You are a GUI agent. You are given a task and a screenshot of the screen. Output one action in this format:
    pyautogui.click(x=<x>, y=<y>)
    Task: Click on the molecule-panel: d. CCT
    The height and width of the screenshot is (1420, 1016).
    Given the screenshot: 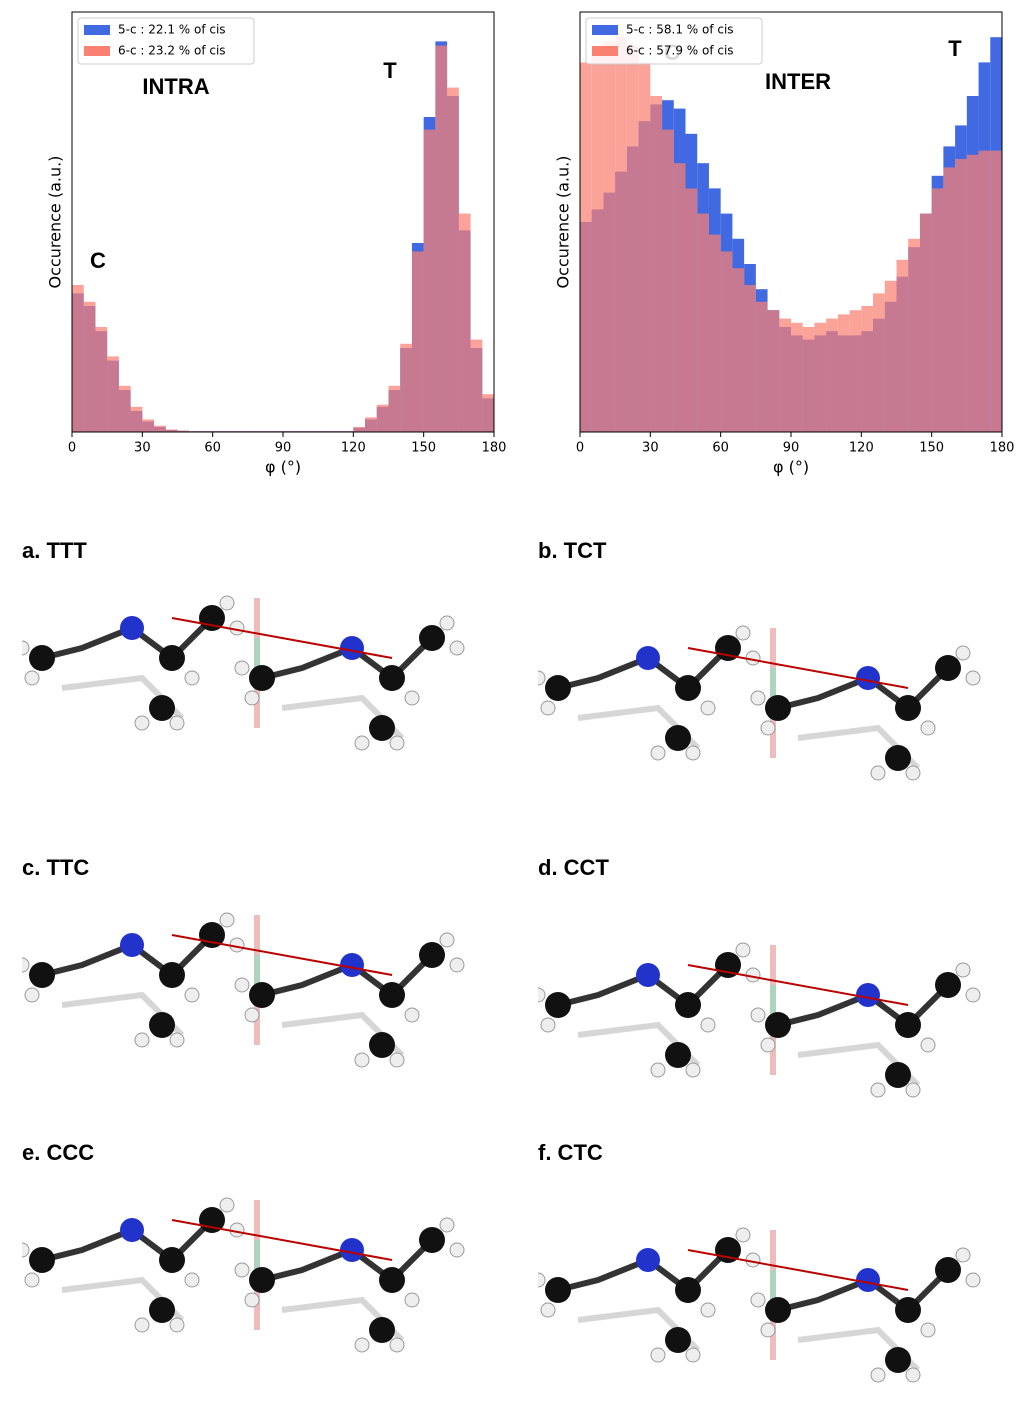 What is the action you would take?
    pyautogui.click(x=777, y=995)
    